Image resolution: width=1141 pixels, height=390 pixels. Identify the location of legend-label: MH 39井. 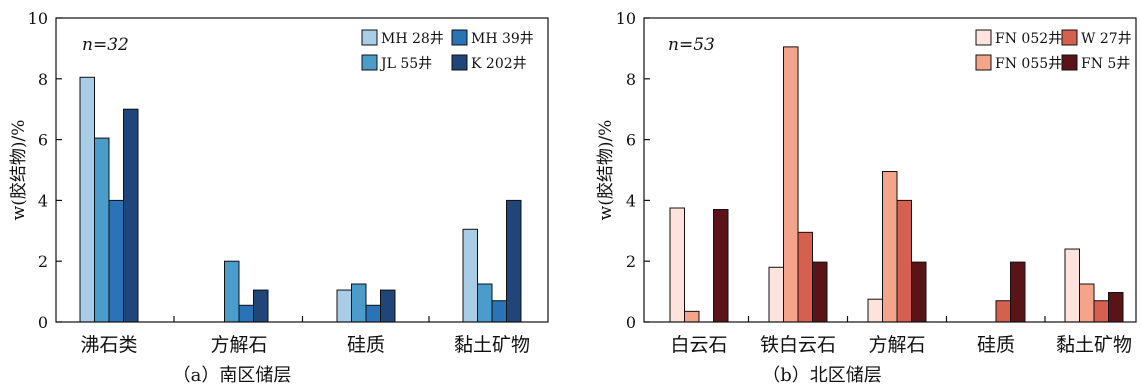
(502, 39).